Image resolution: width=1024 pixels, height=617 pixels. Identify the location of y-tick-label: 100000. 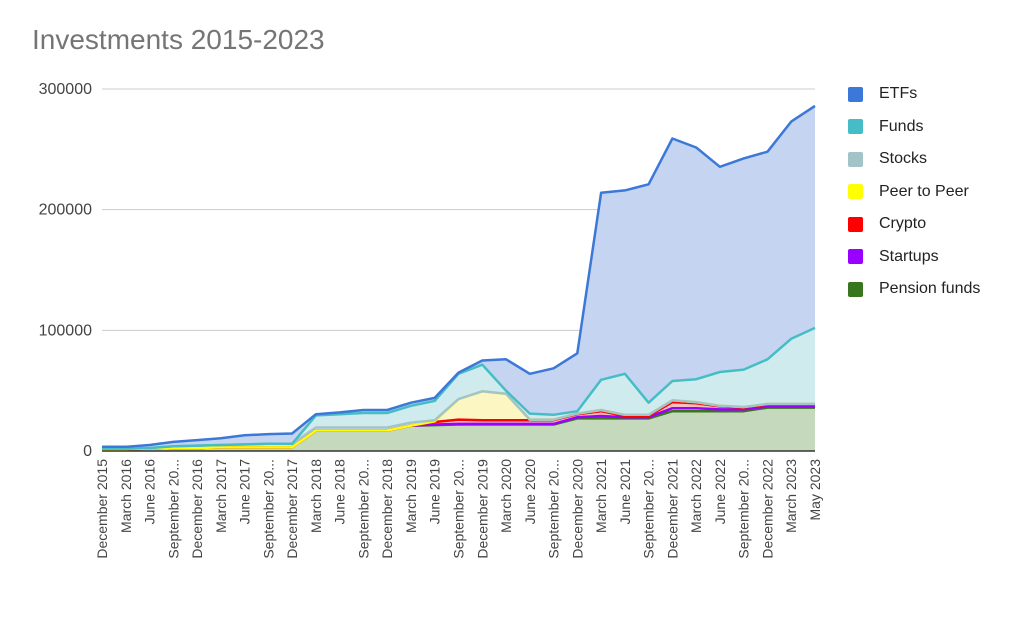
(65, 330).